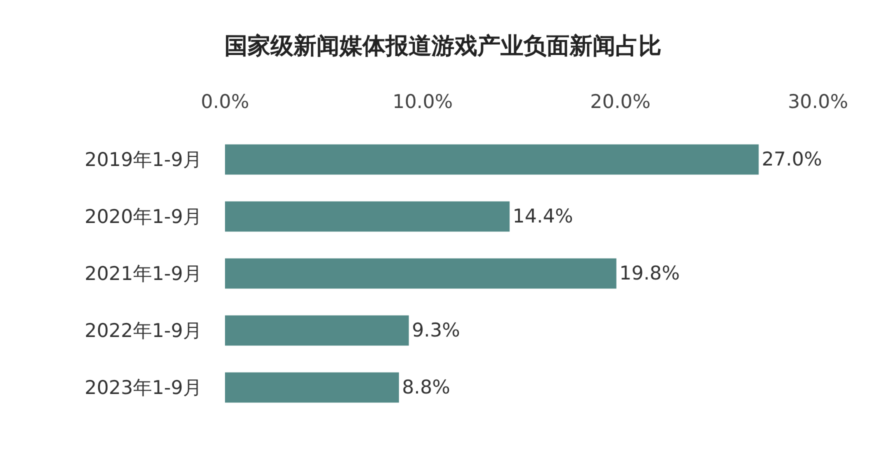 This screenshot has width=886, height=456. Describe the element at coordinates (422, 102) in the screenshot. I see `x-tick-label: 10.0%` at that location.